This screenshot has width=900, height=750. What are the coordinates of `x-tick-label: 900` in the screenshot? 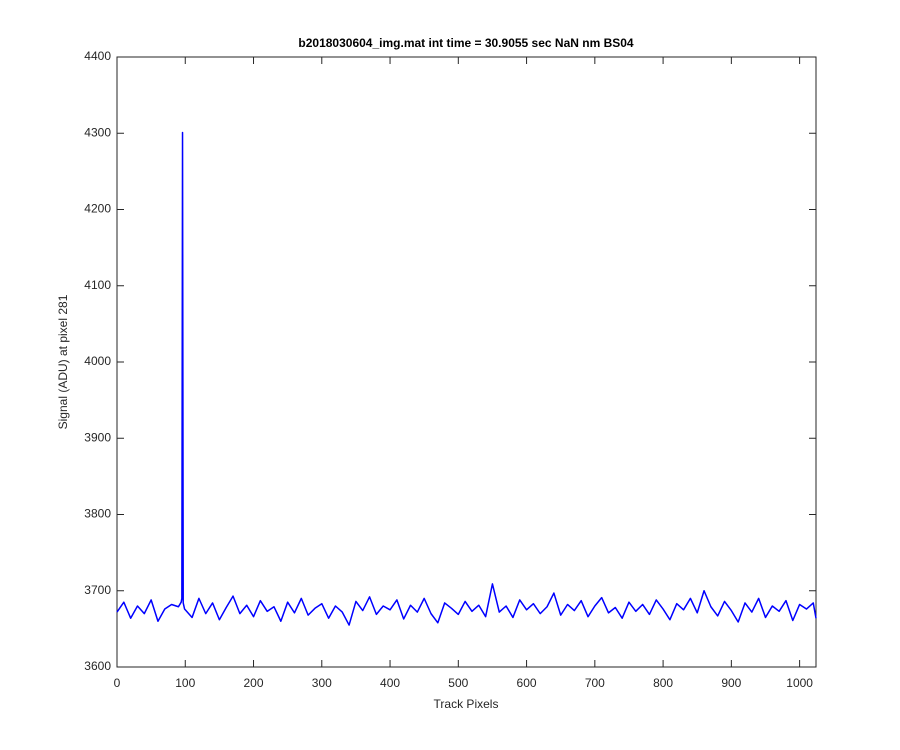 It's located at (731, 683).